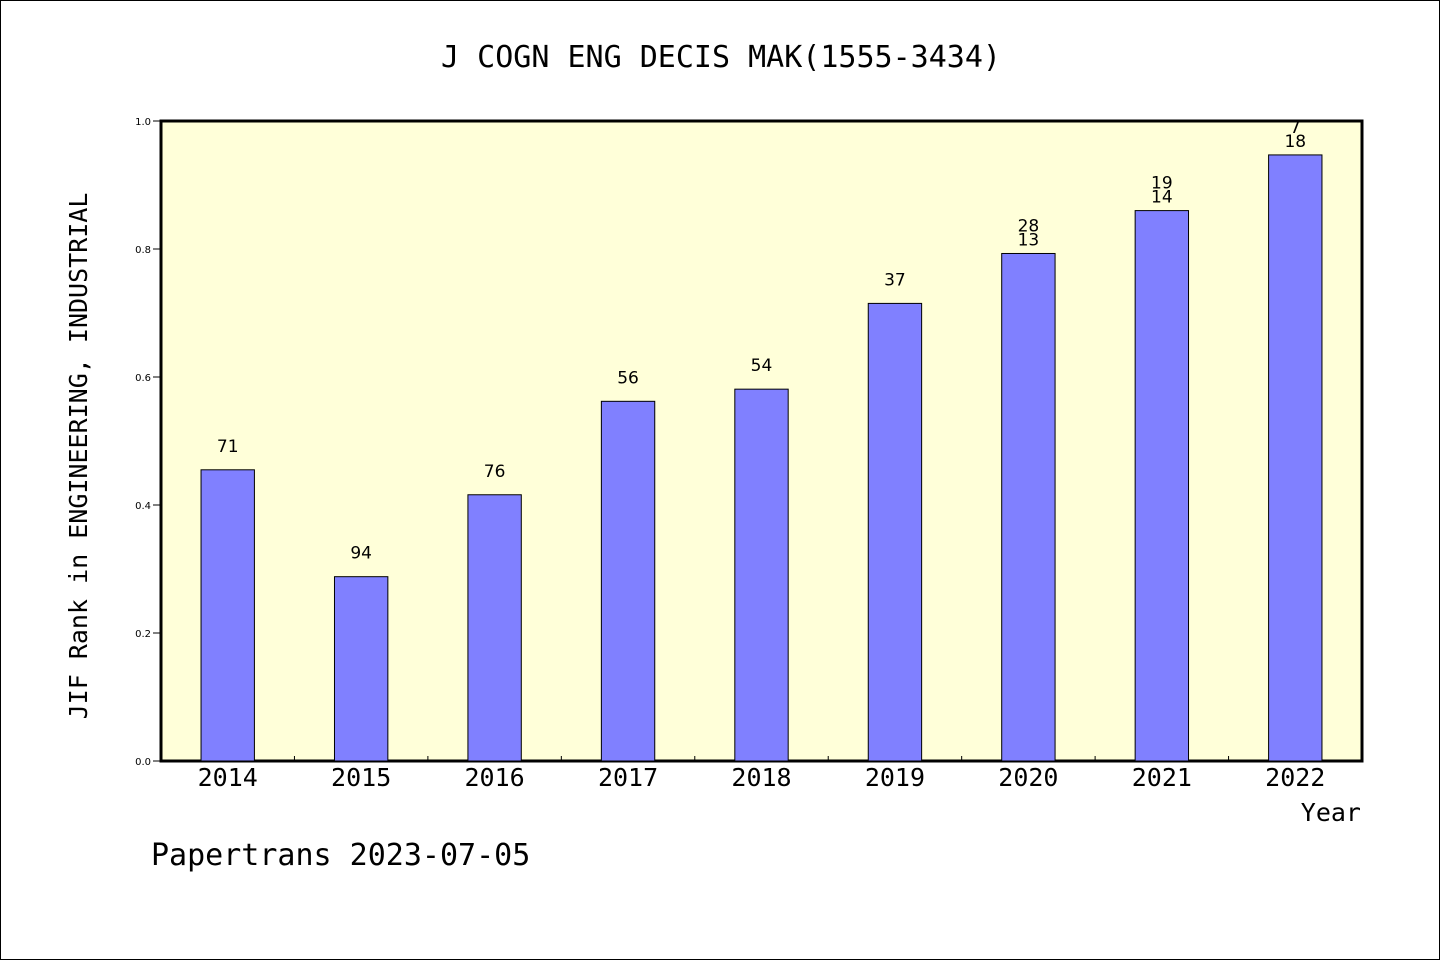  I want to click on x-tick-label: 2017, so click(628, 777).